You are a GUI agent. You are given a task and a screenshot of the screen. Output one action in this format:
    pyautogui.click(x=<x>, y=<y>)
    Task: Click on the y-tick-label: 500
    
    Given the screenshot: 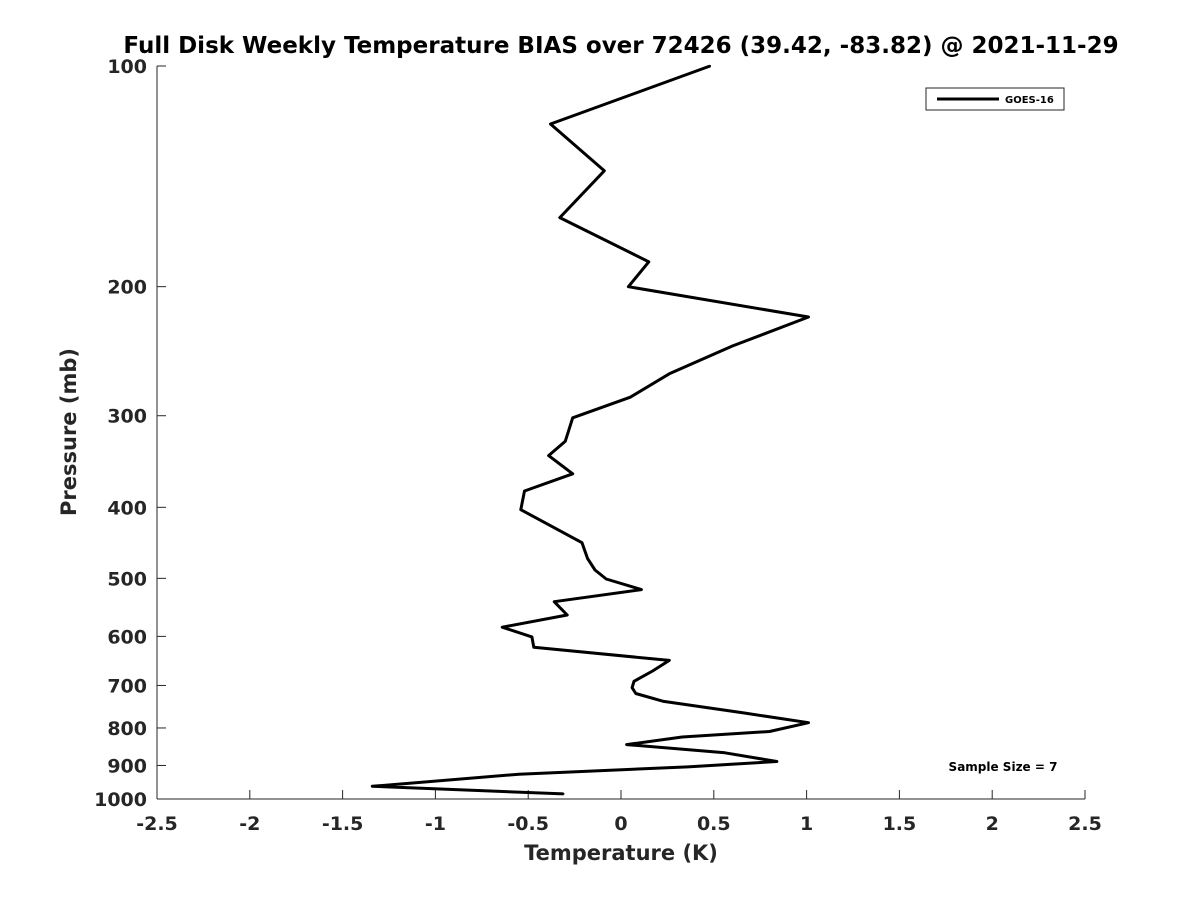 What is the action you would take?
    pyautogui.click(x=127, y=579)
    